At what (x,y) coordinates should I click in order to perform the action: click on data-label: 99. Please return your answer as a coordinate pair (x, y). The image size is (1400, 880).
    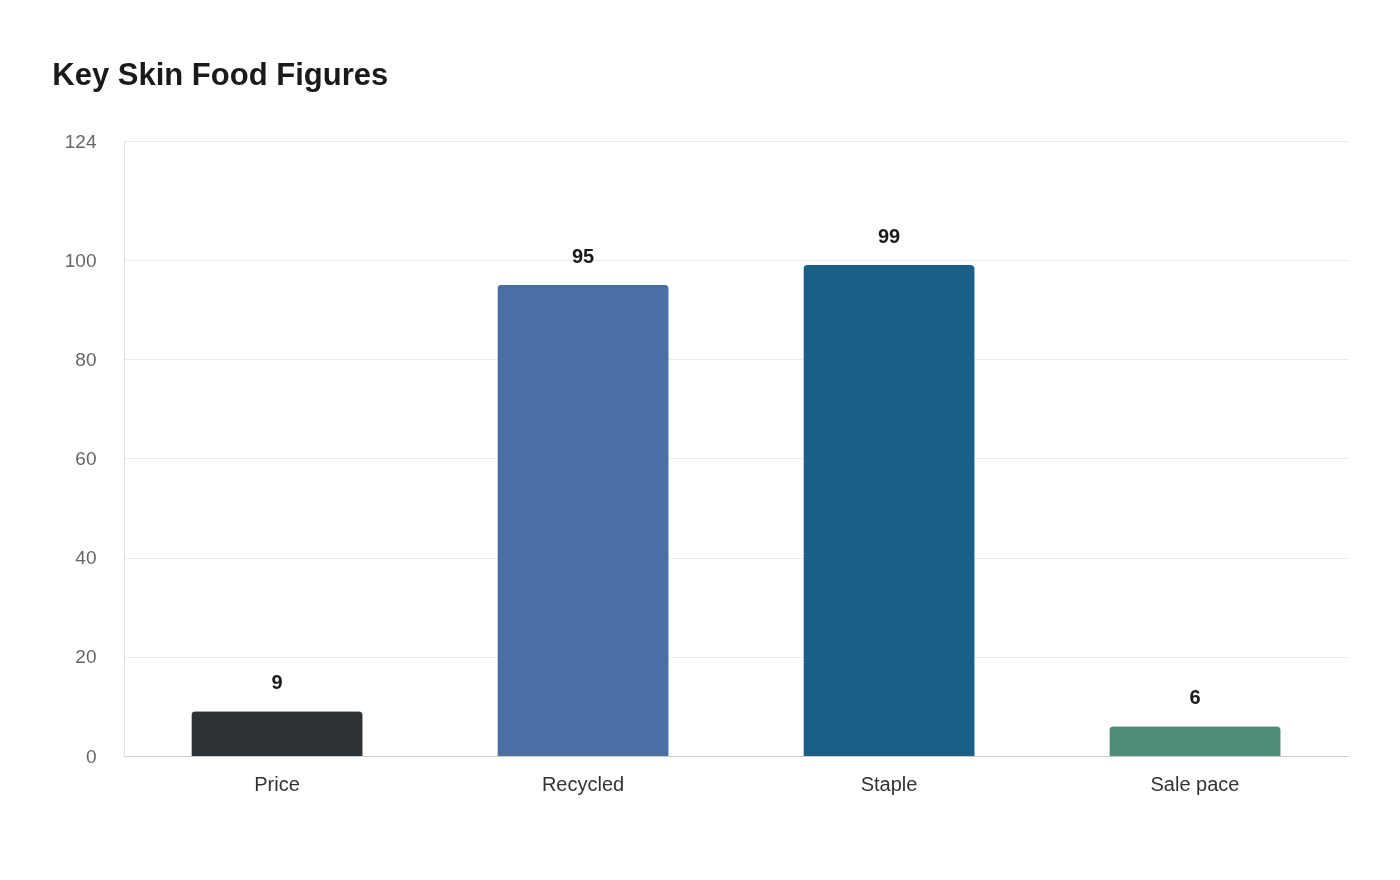
    Looking at the image, I should click on (889, 235).